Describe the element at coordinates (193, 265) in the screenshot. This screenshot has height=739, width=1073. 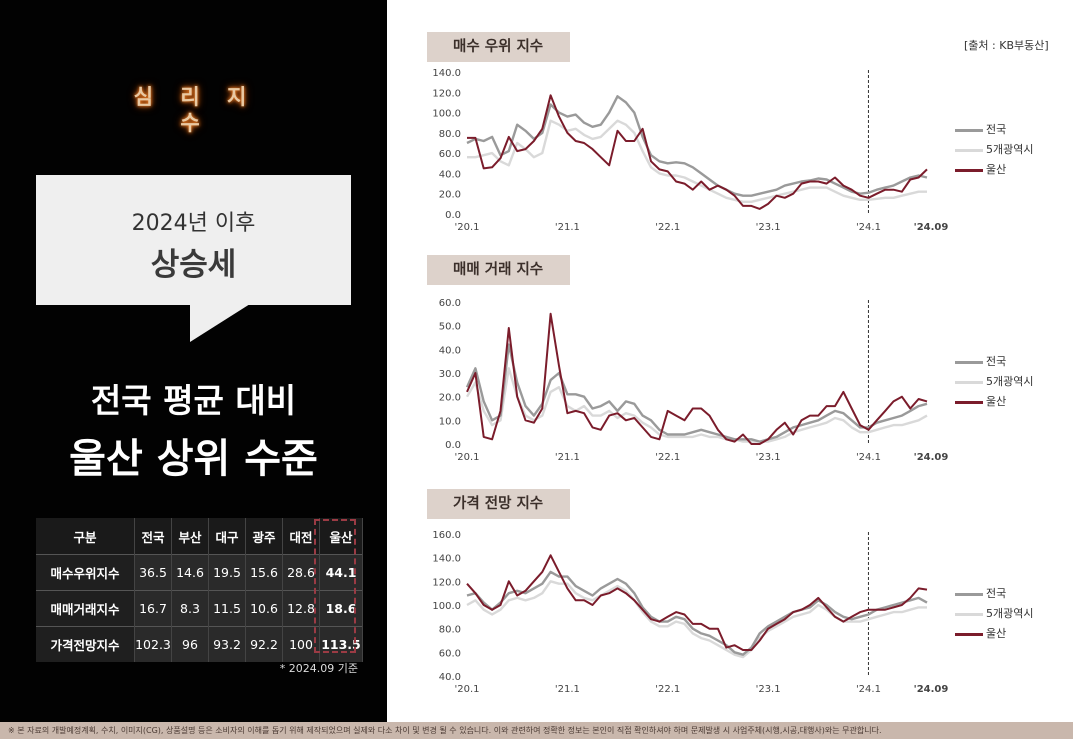
I see `bubble-title: 상승세` at that location.